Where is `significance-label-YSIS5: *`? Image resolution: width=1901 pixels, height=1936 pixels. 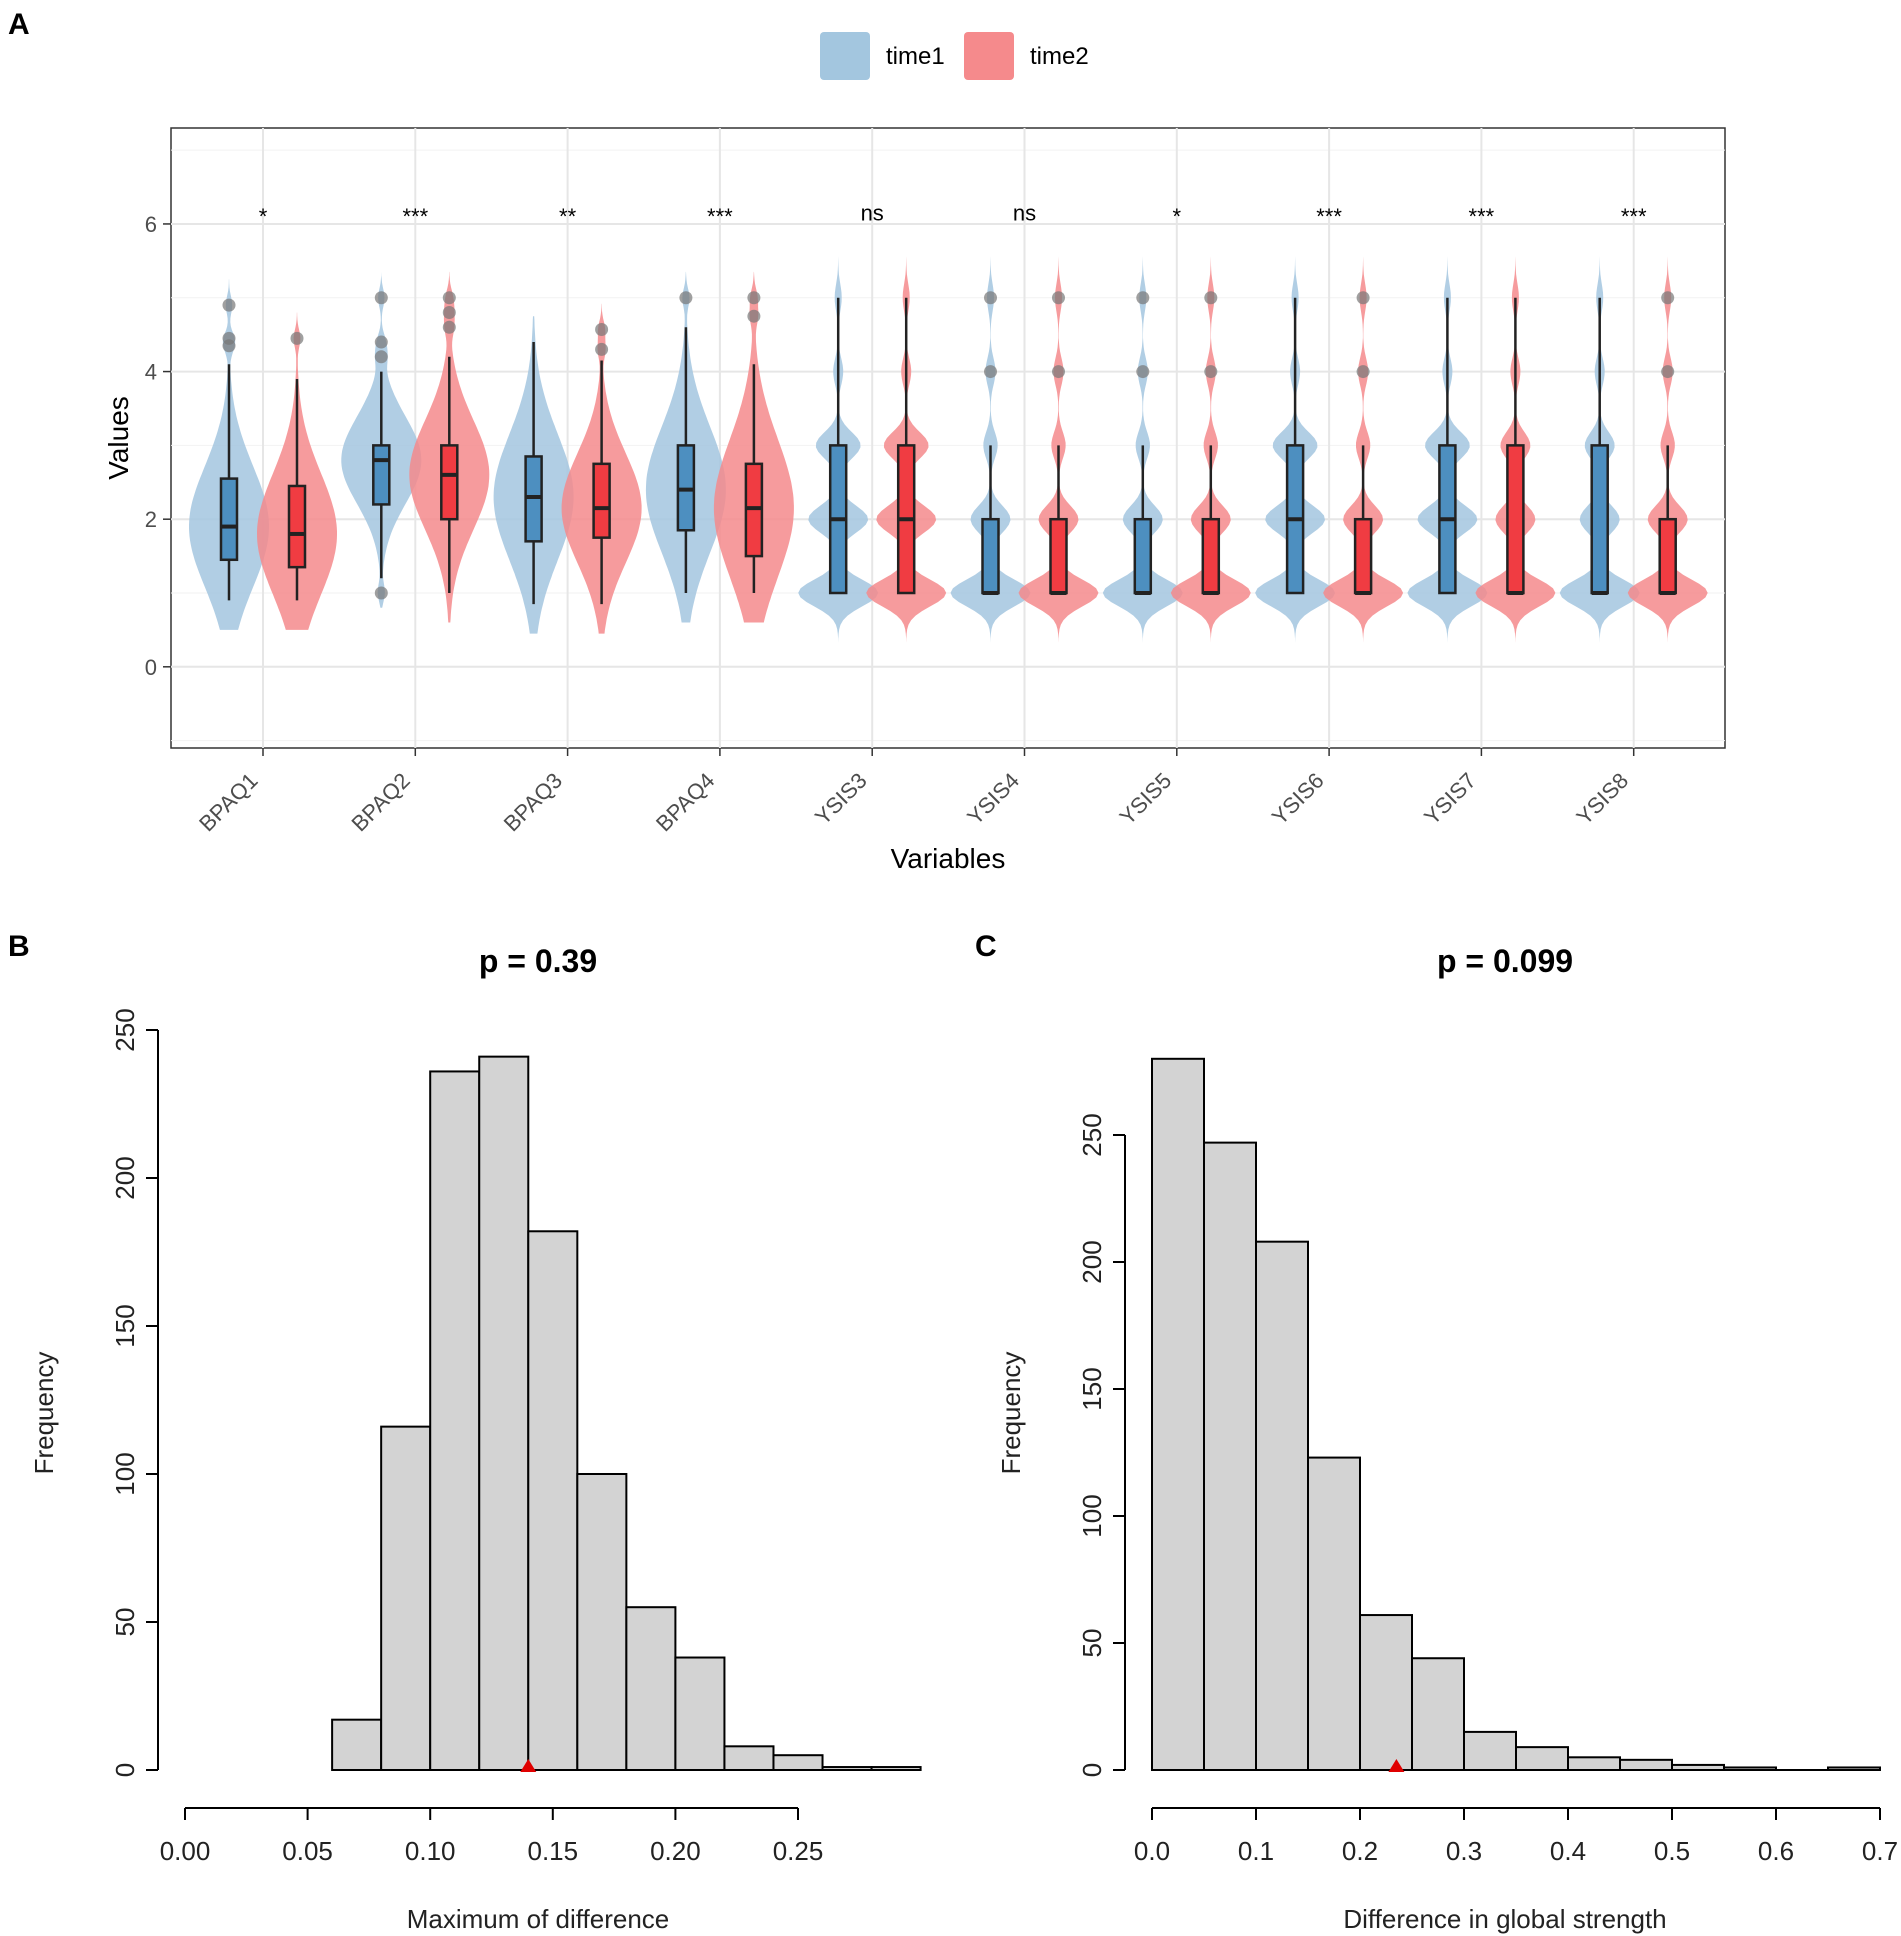
significance-label-YSIS5: * is located at coordinates (1177, 216).